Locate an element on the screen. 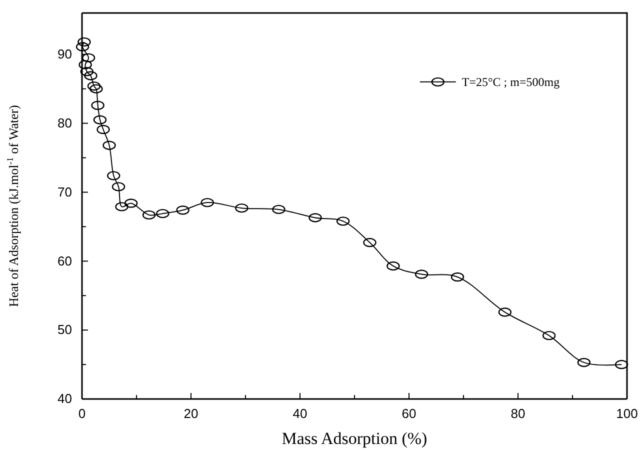  x-tick-label: 80 is located at coordinates (518, 414).